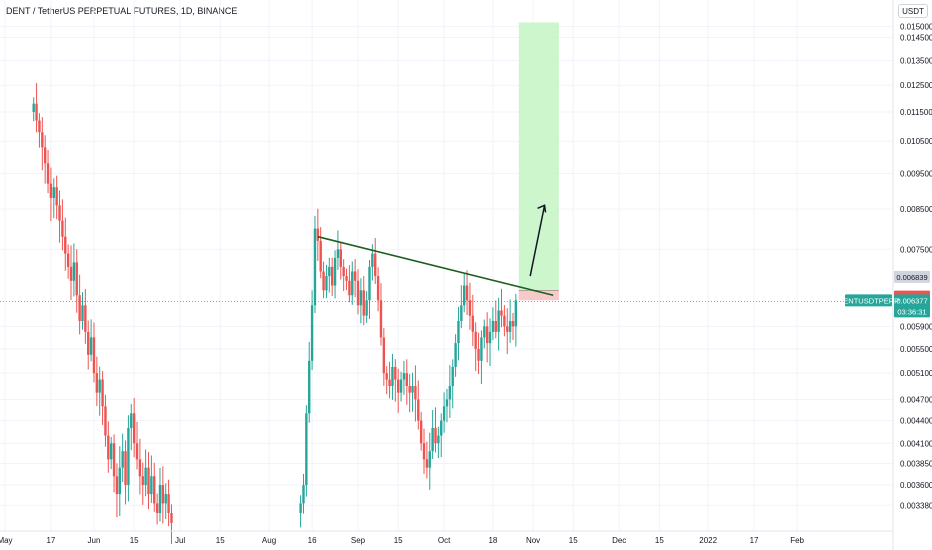 The width and height of the screenshot is (932, 550). What do you see at coordinates (358, 540) in the screenshot?
I see `time-tick-label: Sep` at bounding box center [358, 540].